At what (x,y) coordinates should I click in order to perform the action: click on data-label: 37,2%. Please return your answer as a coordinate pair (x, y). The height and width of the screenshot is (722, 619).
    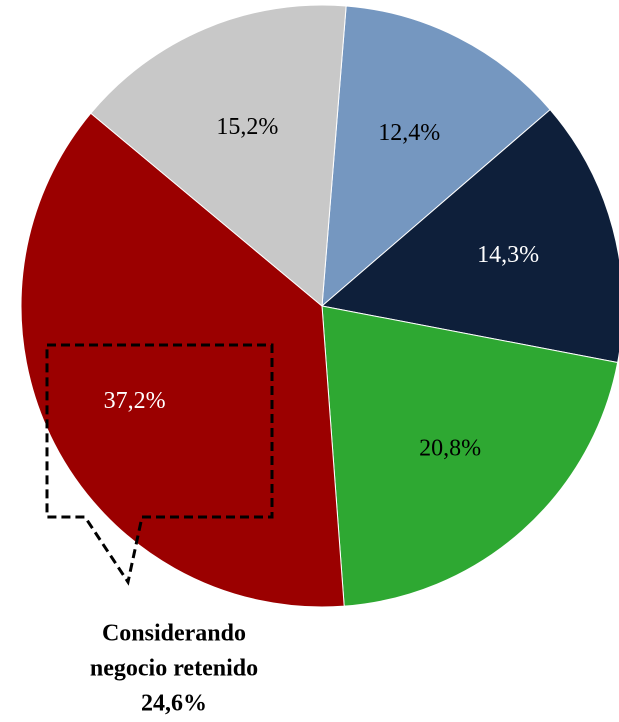
    Looking at the image, I should click on (135, 401).